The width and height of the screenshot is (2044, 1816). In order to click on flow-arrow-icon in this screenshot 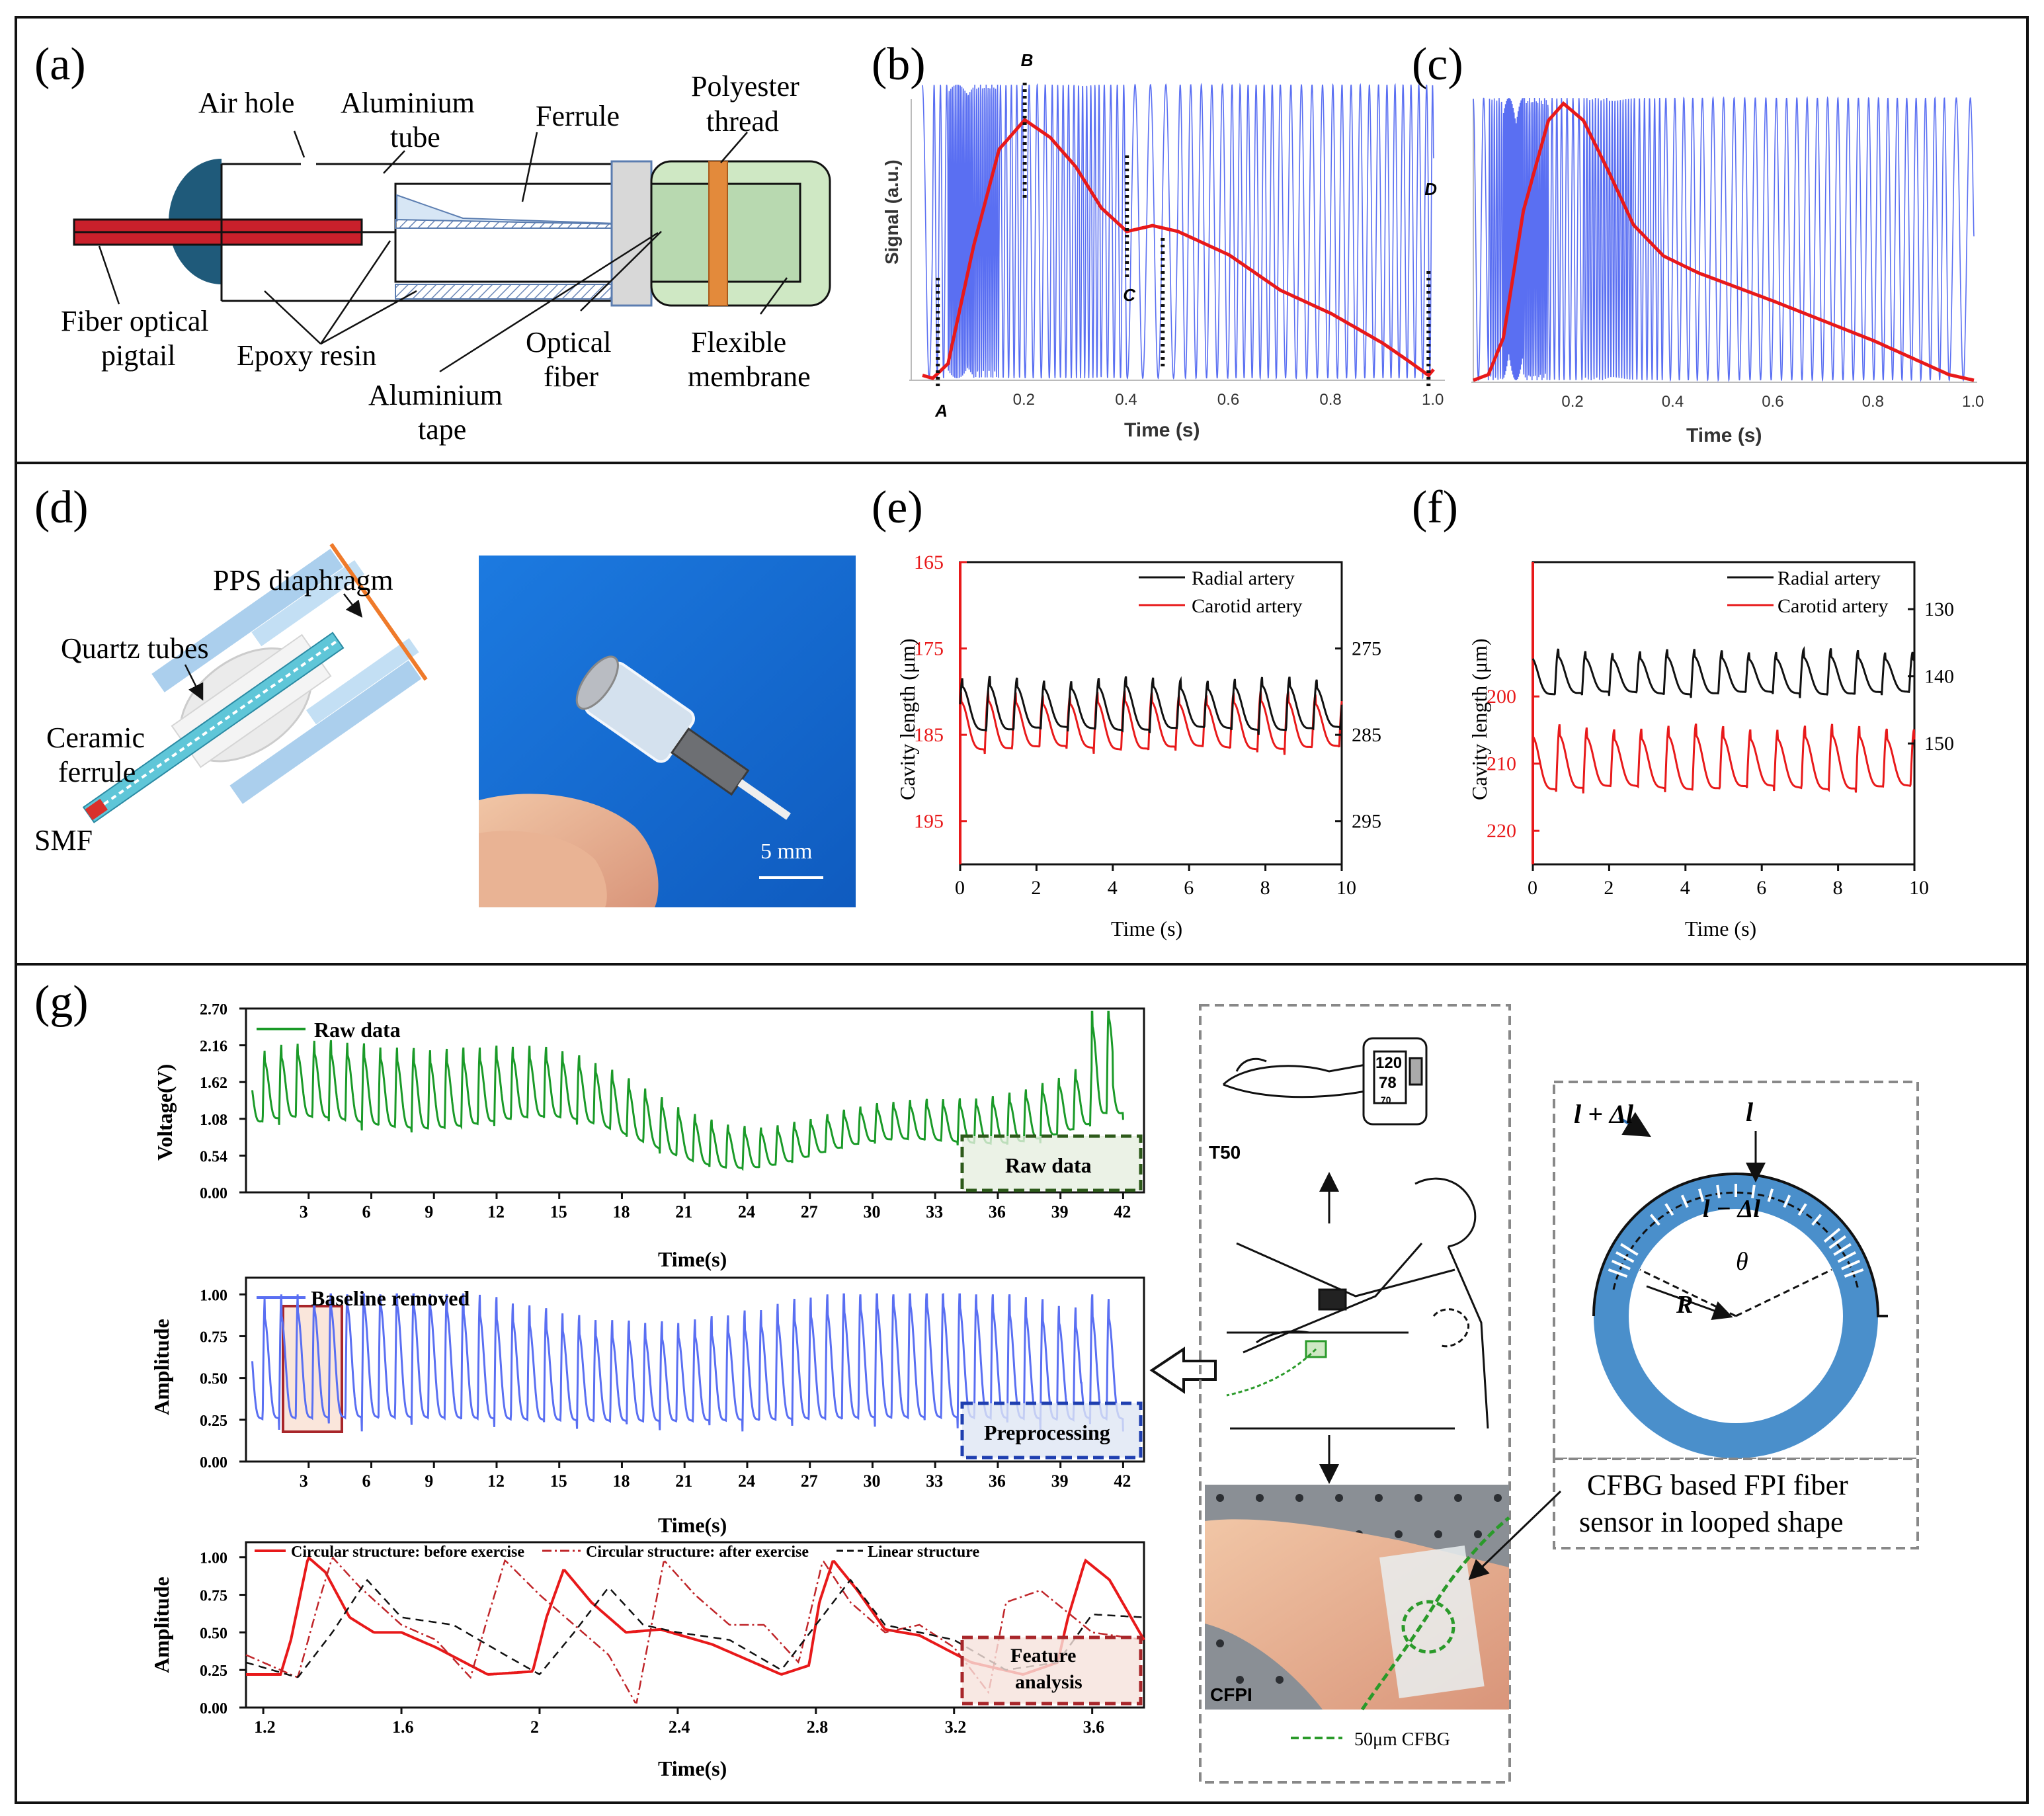, I will do `click(1183, 1370)`.